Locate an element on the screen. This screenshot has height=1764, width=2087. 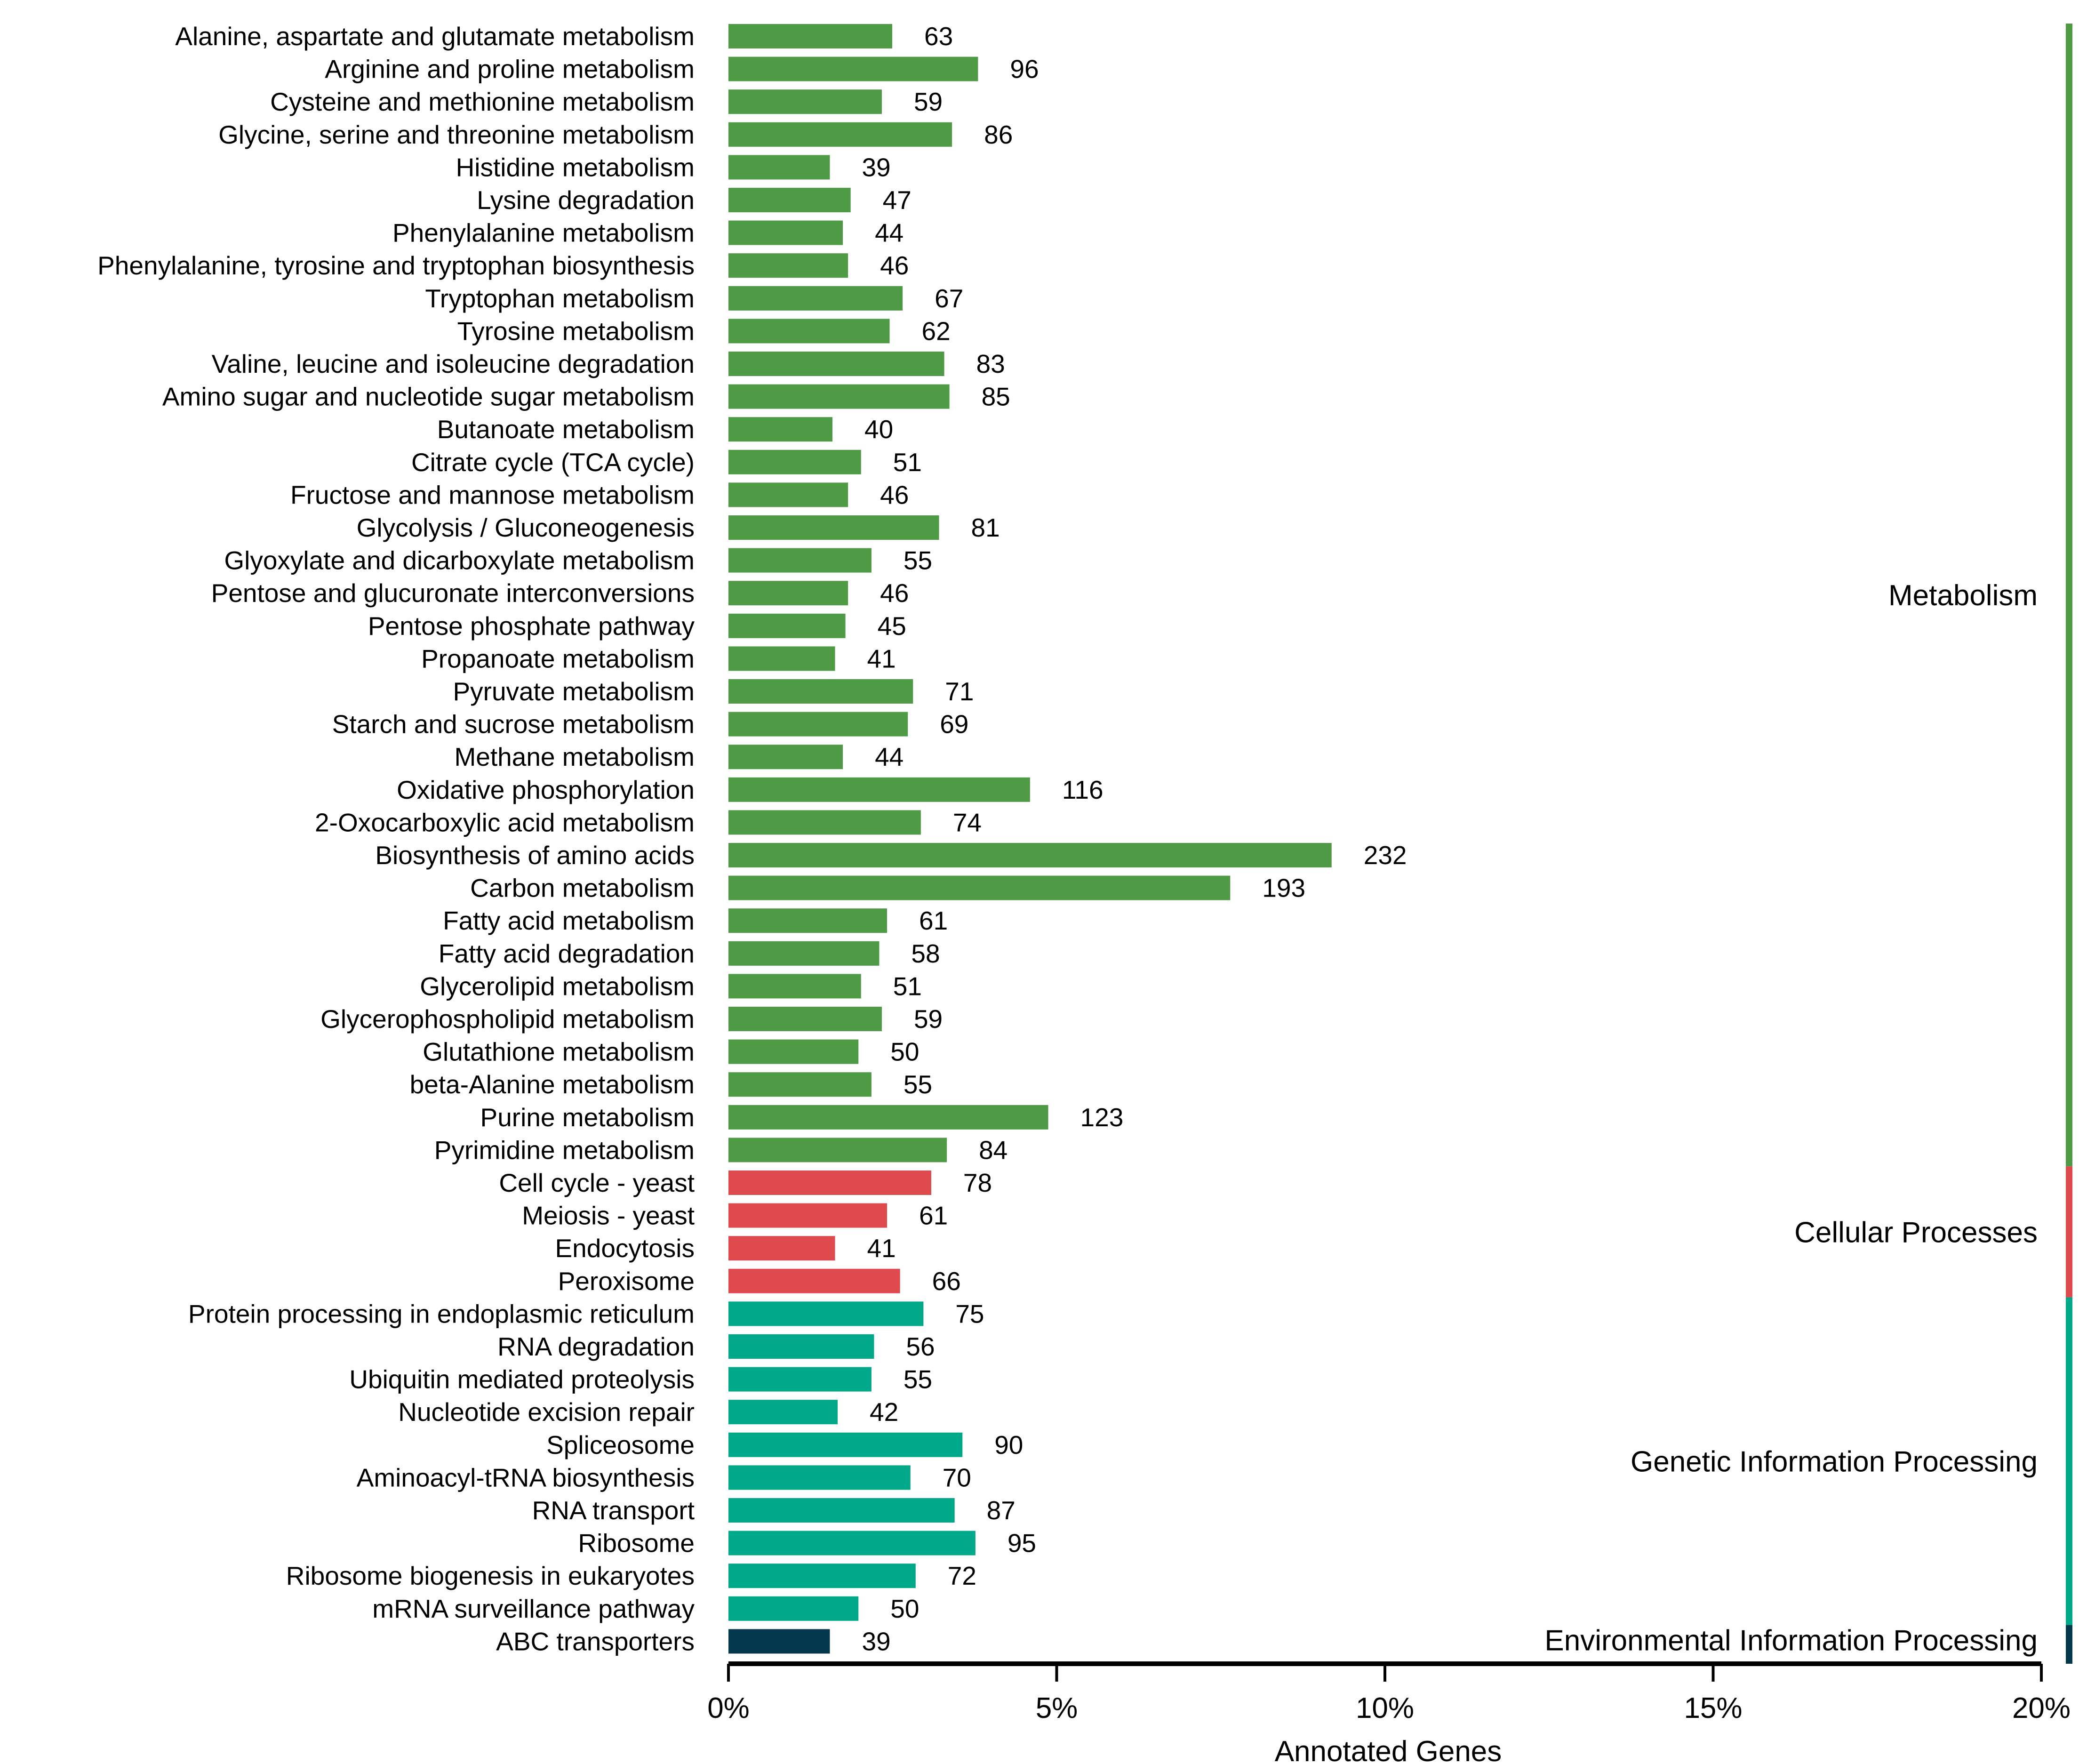
category-label: Starch and sucrose metabolism is located at coordinates (513, 724).